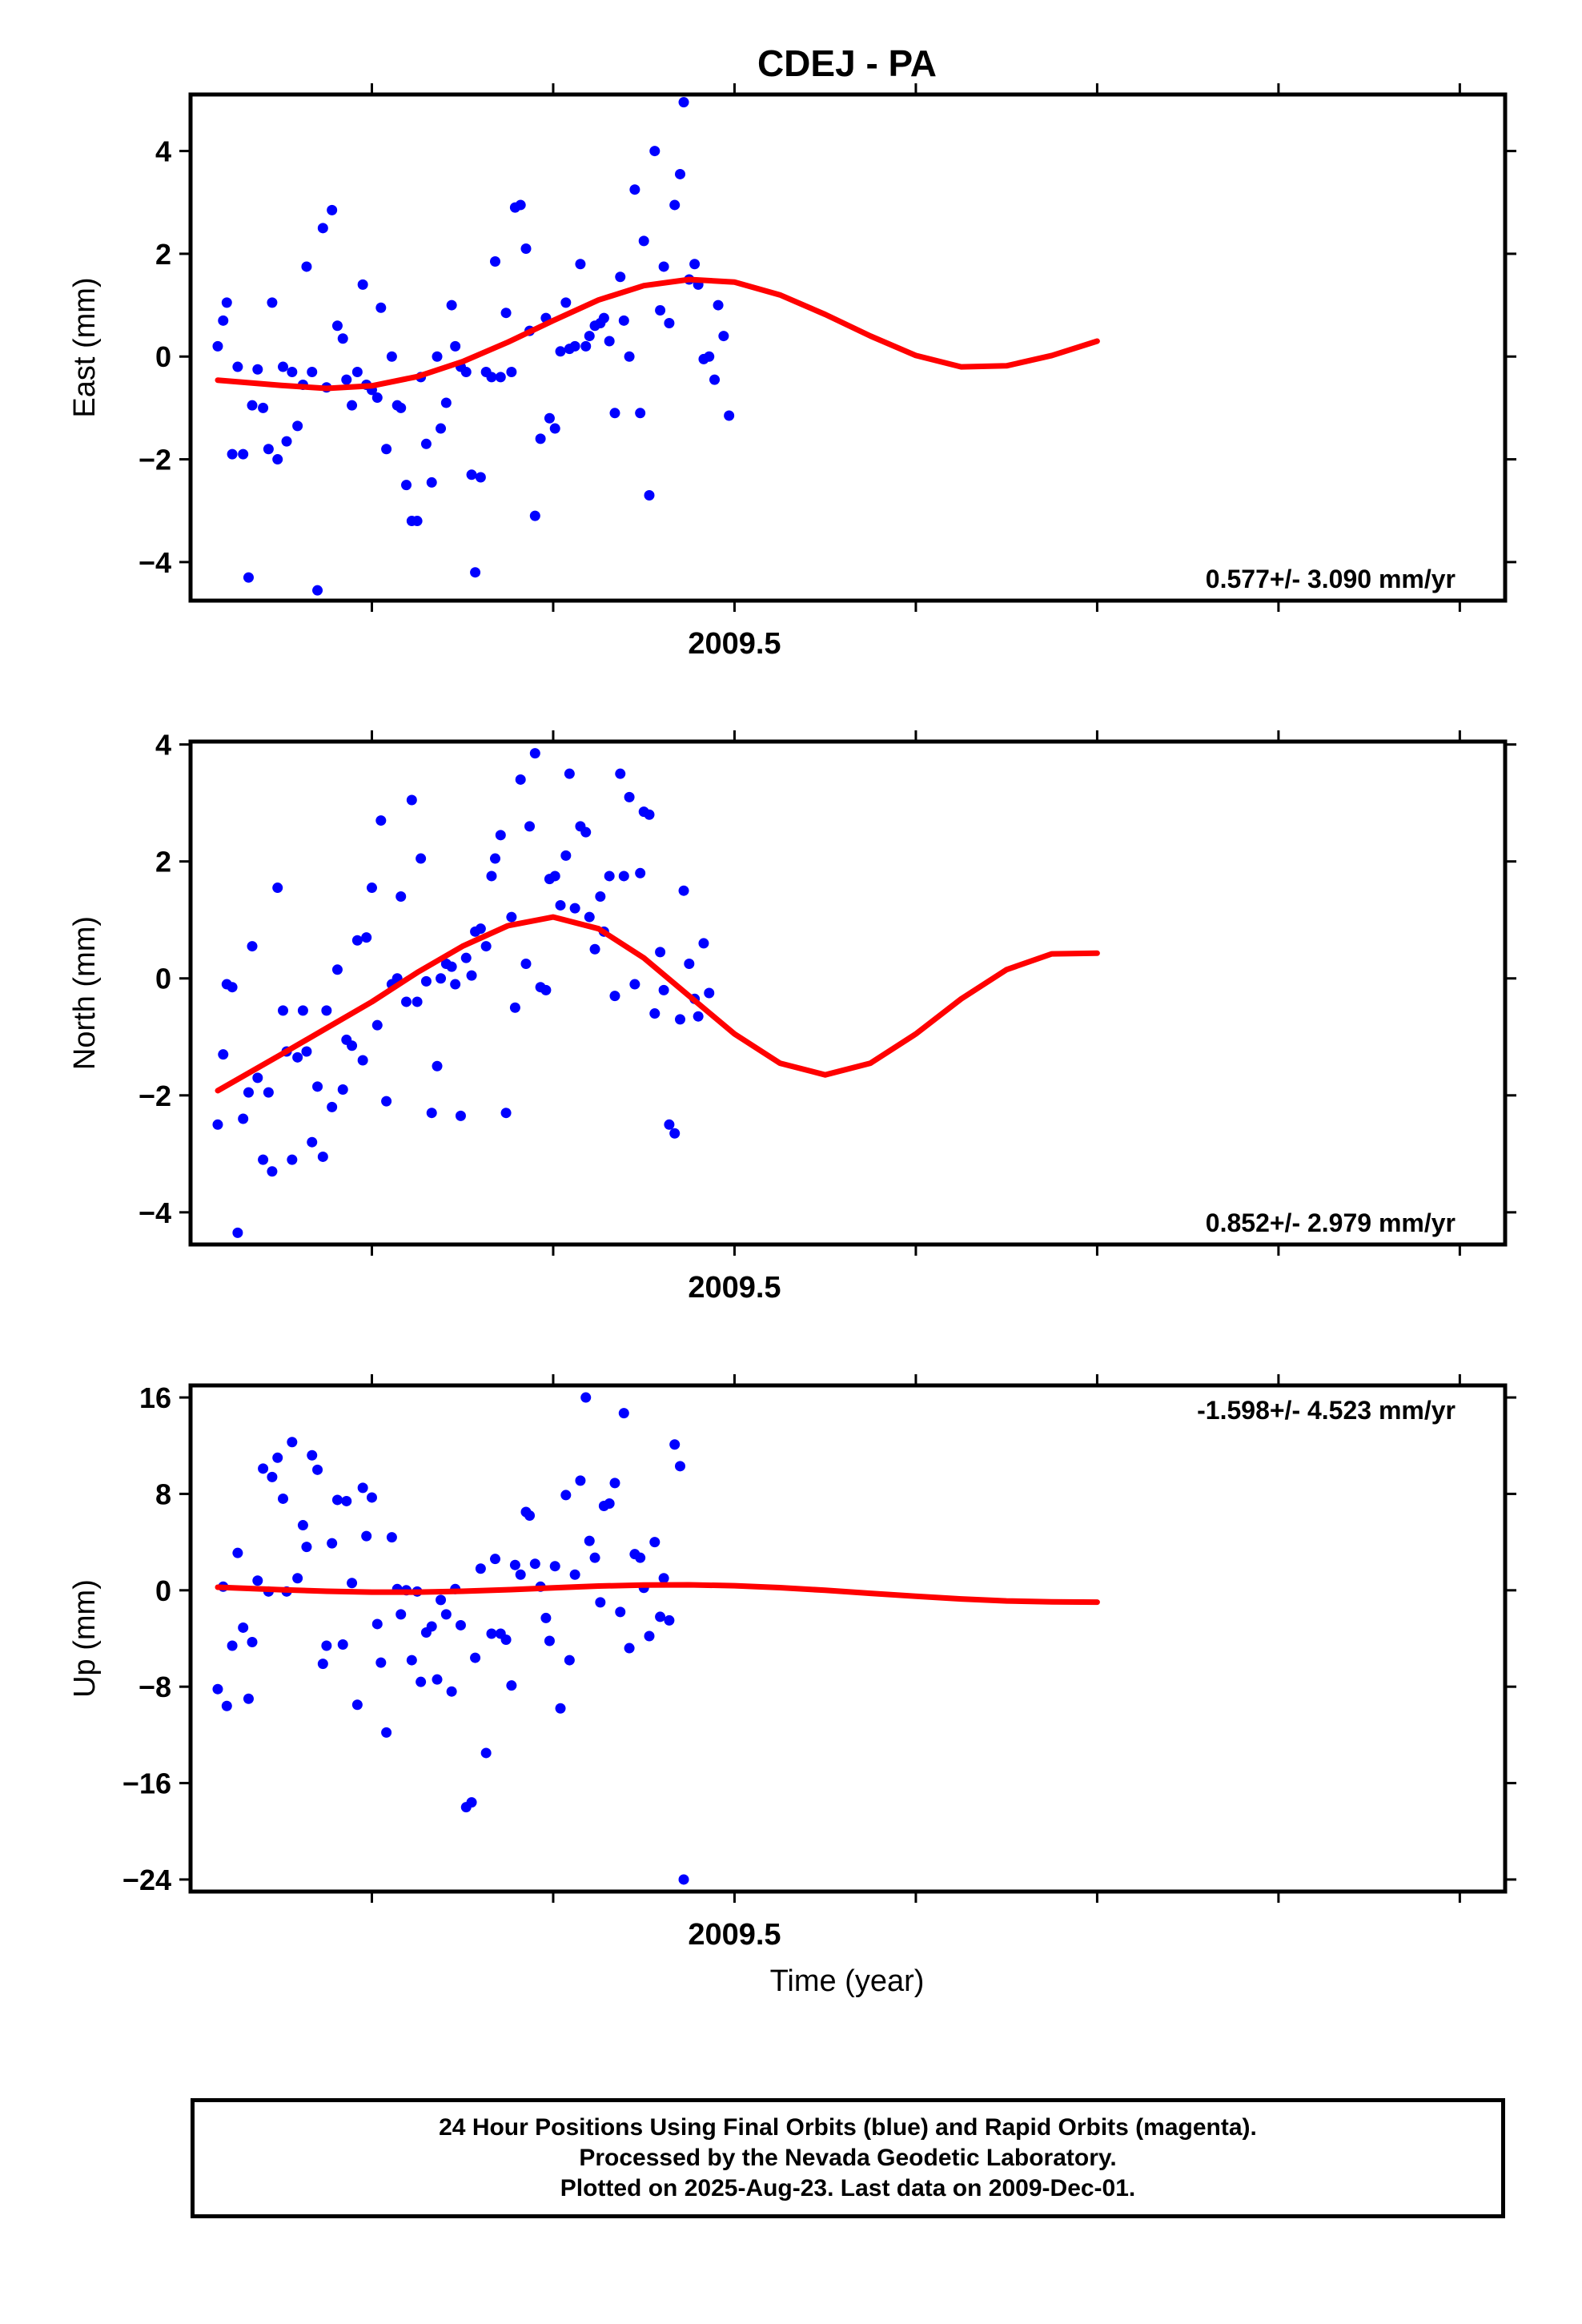 This screenshot has height=2324, width=1582. What do you see at coordinates (155, 1687) in the screenshot?
I see `y-tick-label: −8` at bounding box center [155, 1687].